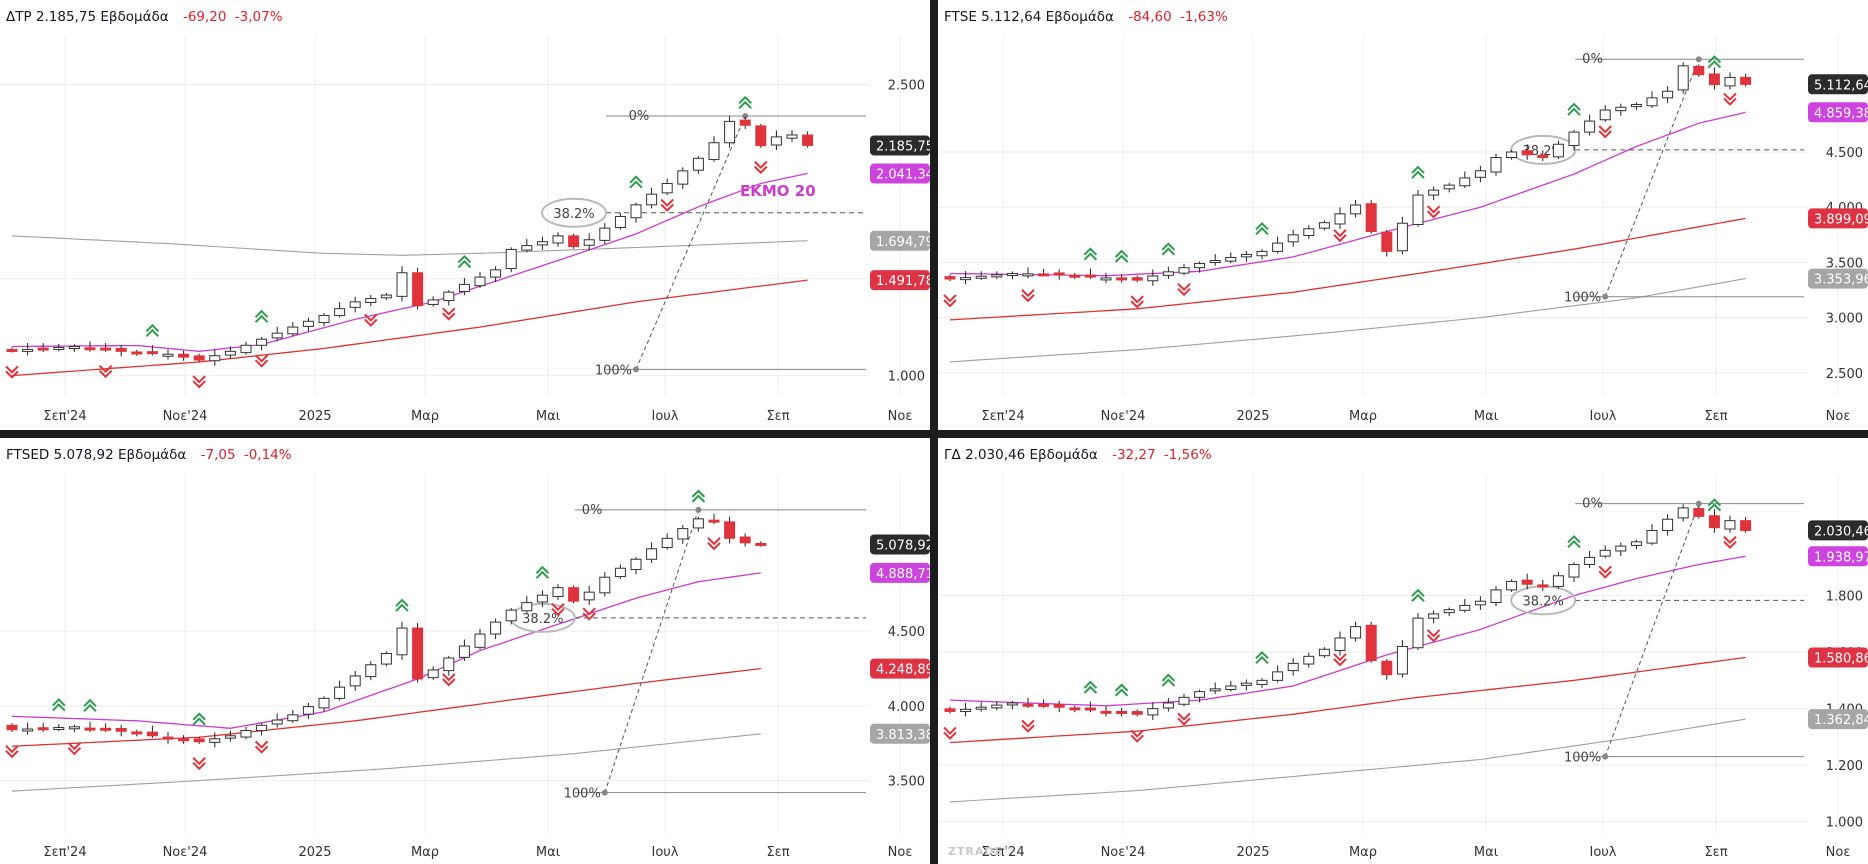 The width and height of the screenshot is (1868, 864). What do you see at coordinates (1363, 416) in the screenshot?
I see `x-tick-label: Μαρ` at bounding box center [1363, 416].